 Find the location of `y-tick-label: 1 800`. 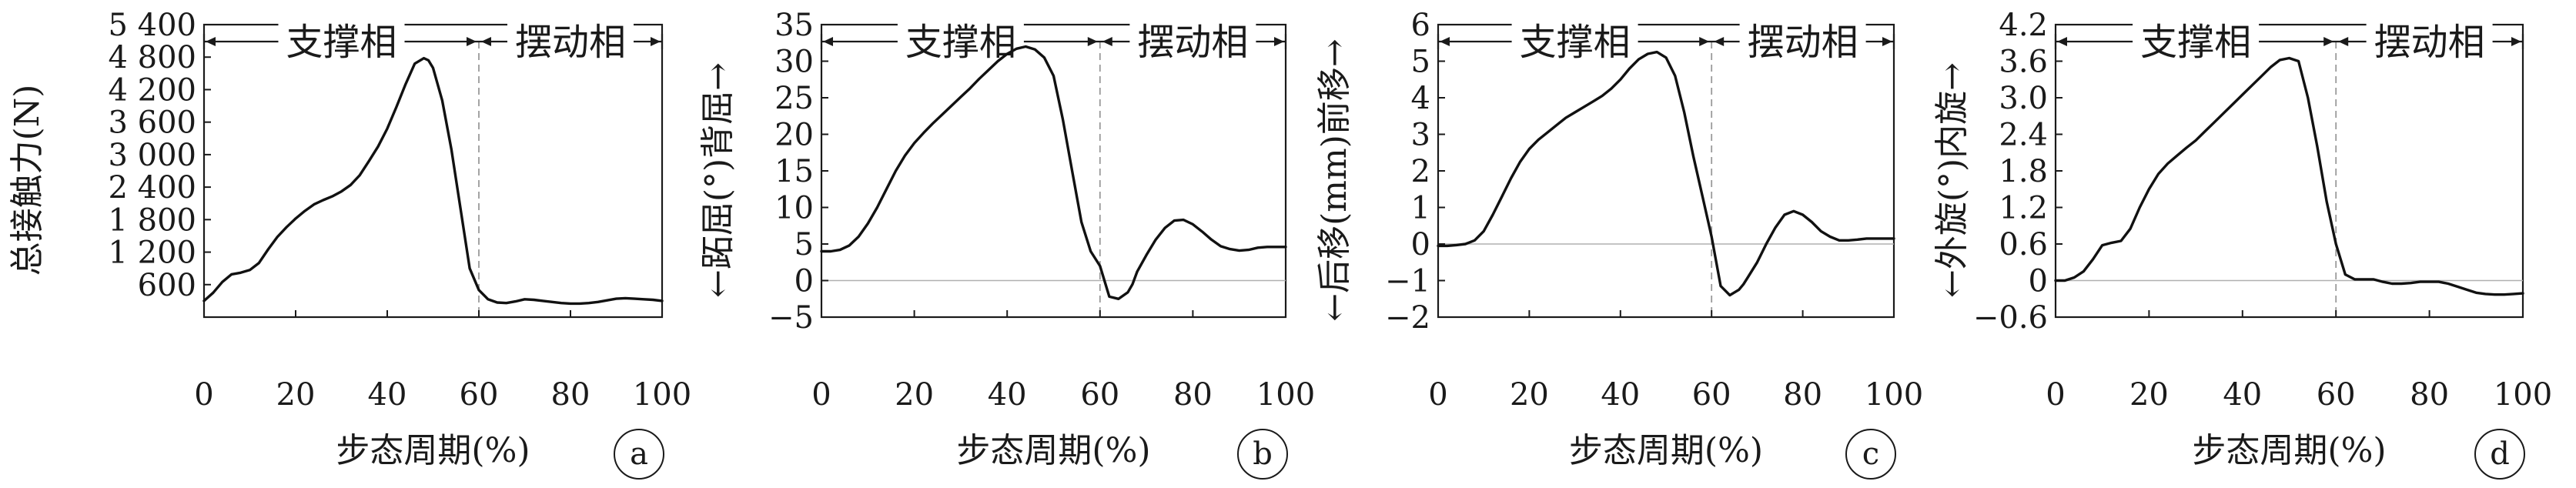

y-tick-label: 1 800 is located at coordinates (152, 220).